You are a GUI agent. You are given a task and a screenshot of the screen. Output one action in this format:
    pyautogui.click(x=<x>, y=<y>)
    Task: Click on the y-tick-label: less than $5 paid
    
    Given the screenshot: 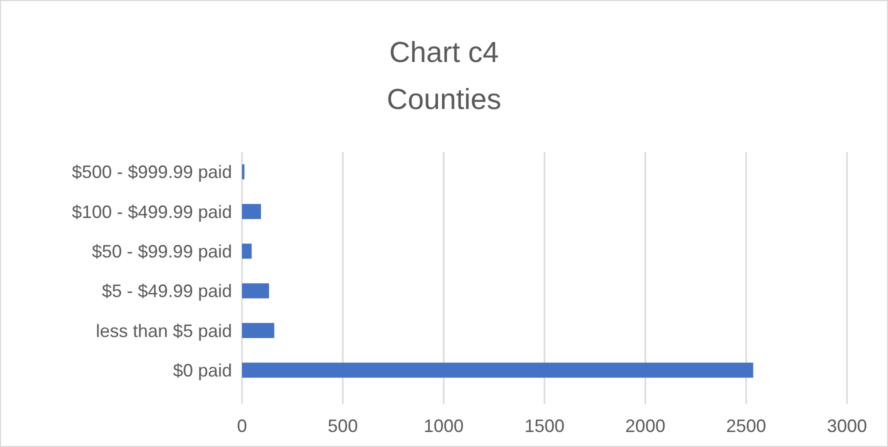 What is the action you would take?
    pyautogui.click(x=164, y=330)
    